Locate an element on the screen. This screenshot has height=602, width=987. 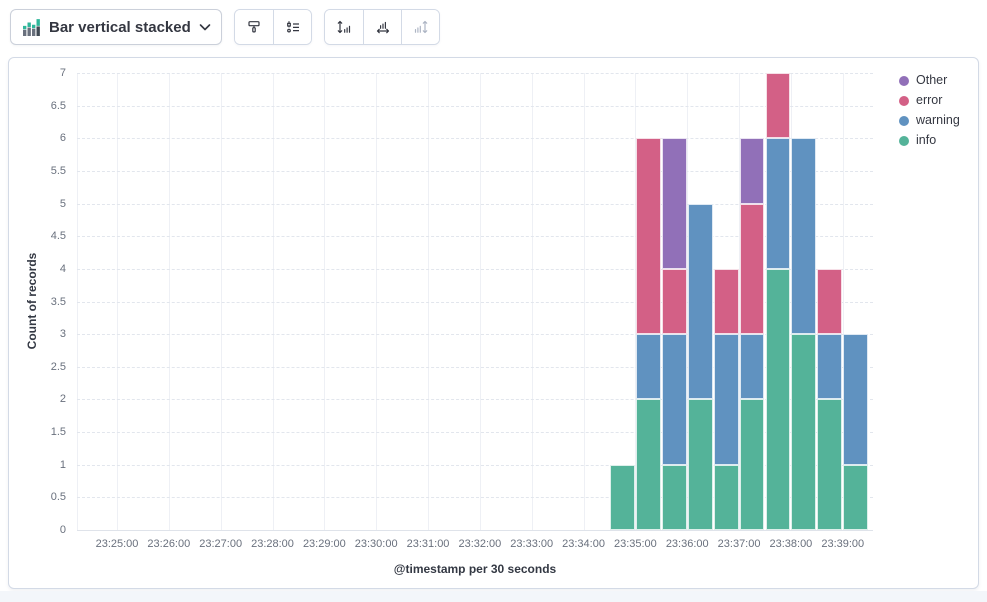
y-tick-label: 5 is located at coordinates (62, 203).